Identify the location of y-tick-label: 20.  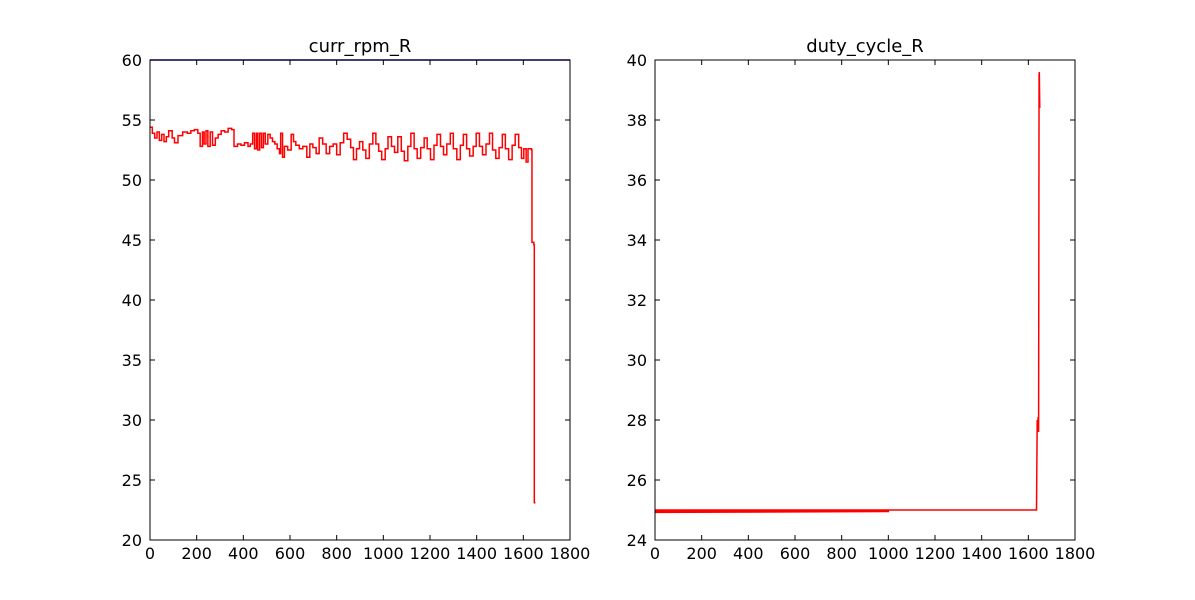
(132, 540).